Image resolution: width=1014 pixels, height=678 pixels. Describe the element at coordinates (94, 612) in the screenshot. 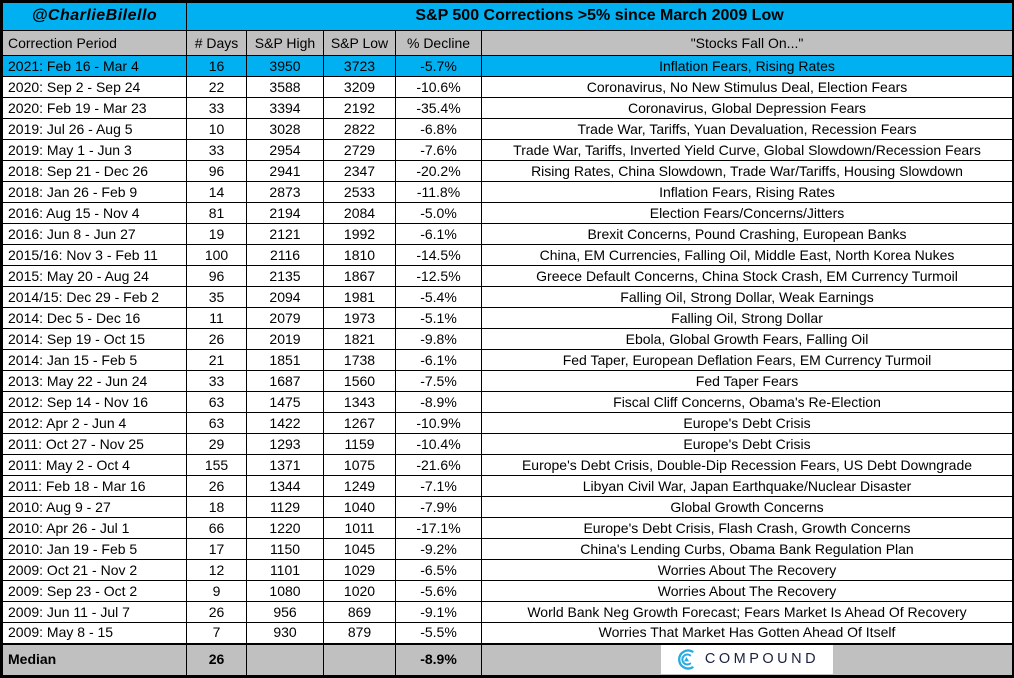

I see `cell-period: 2009: Jun 11 - Jul 7` at that location.